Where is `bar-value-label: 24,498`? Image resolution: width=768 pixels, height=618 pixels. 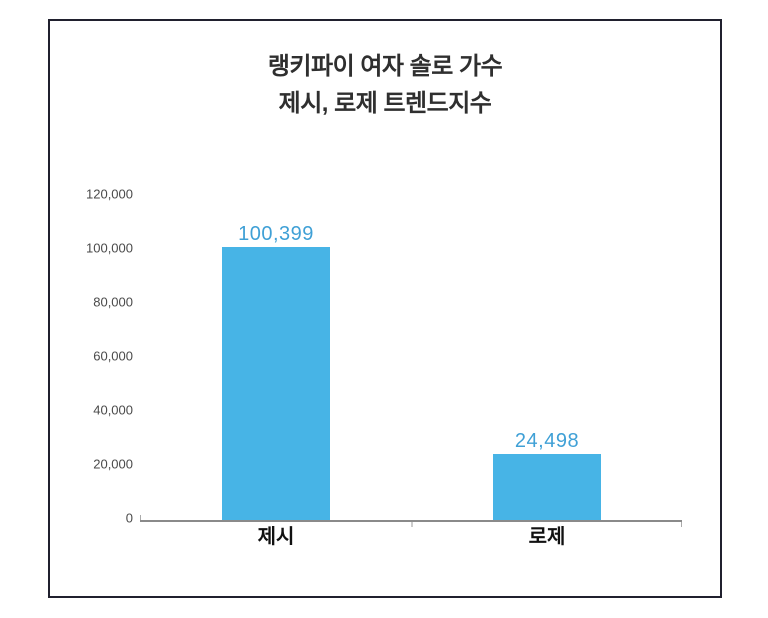 bar-value-label: 24,498 is located at coordinates (547, 441).